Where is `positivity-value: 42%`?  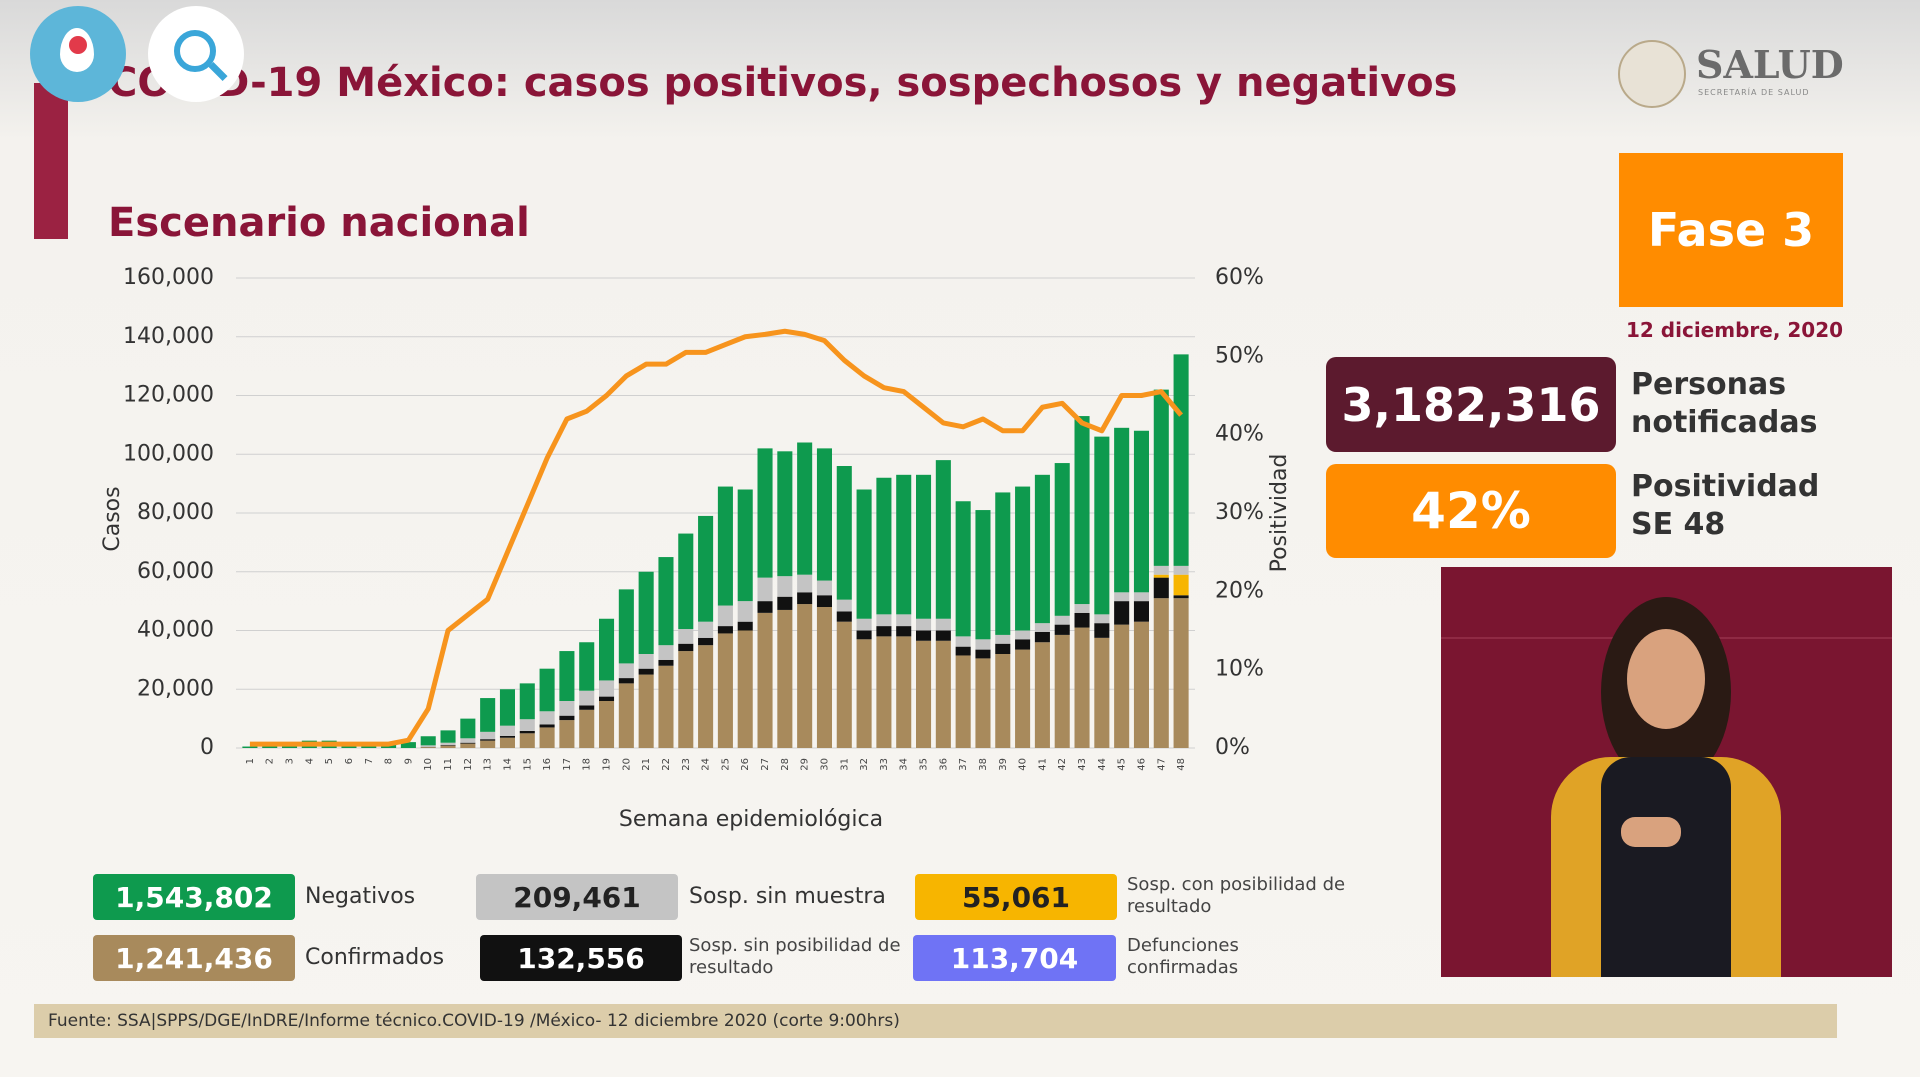
positivity-value: 42% is located at coordinates (1471, 511).